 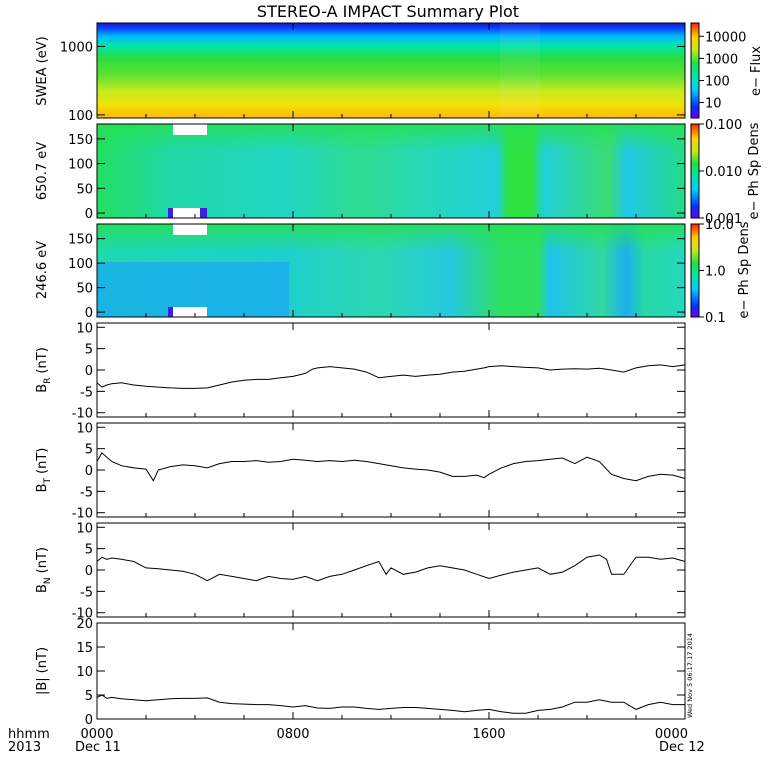 What do you see at coordinates (84, 328) in the screenshot?
I see `br-y-tick-label-4: 10` at bounding box center [84, 328].